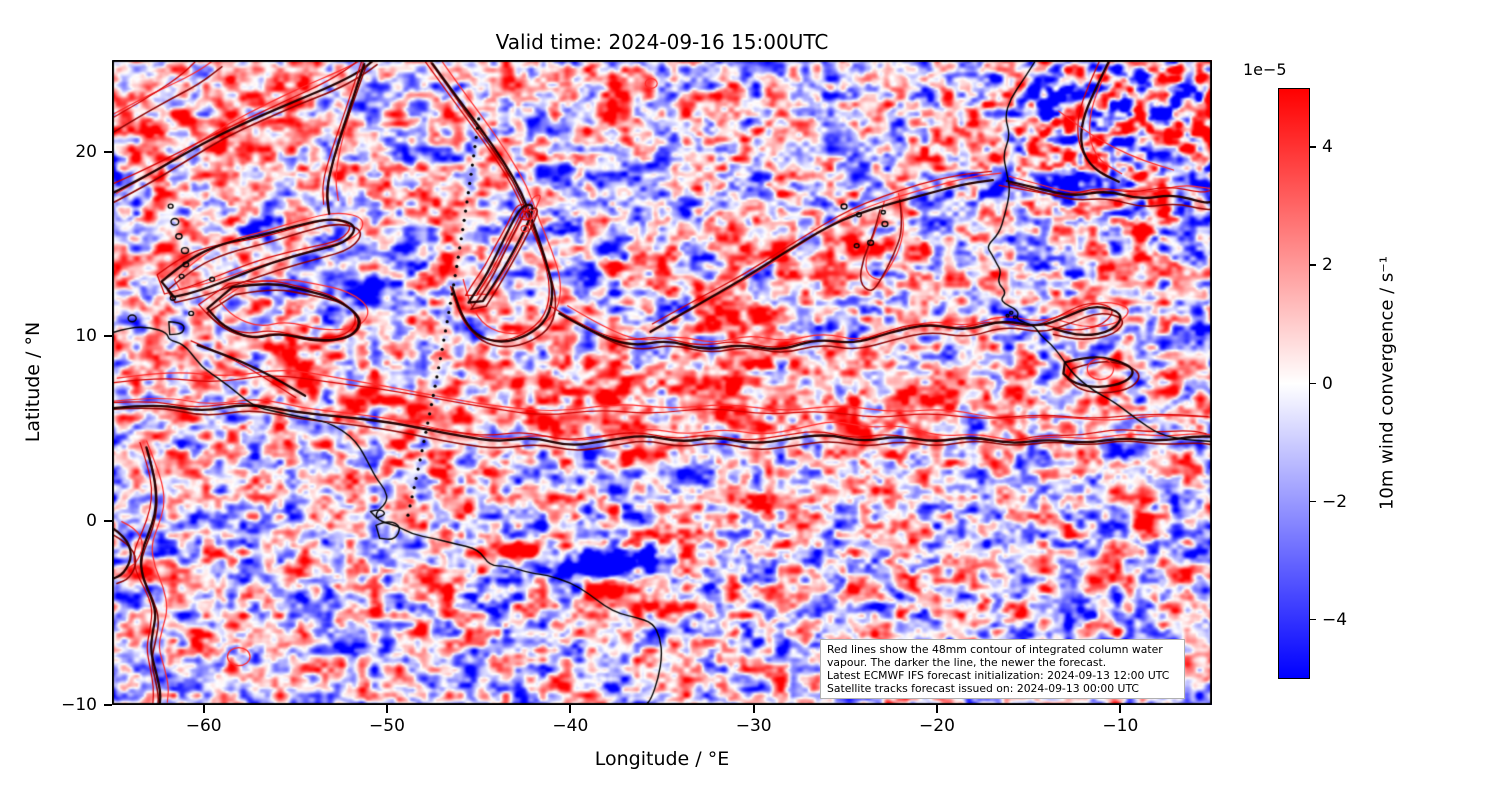 The height and width of the screenshot is (800, 1500). Describe the element at coordinates (86, 336) in the screenshot. I see `y-tick-label: 10` at that location.